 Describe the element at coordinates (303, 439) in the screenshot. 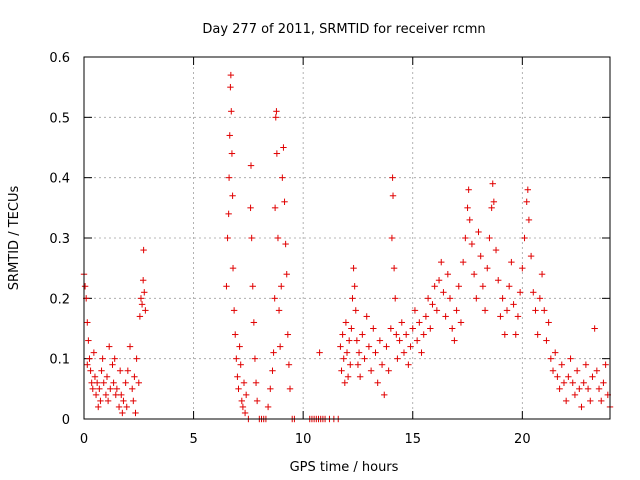

I see `x-tick-label: 10` at that location.